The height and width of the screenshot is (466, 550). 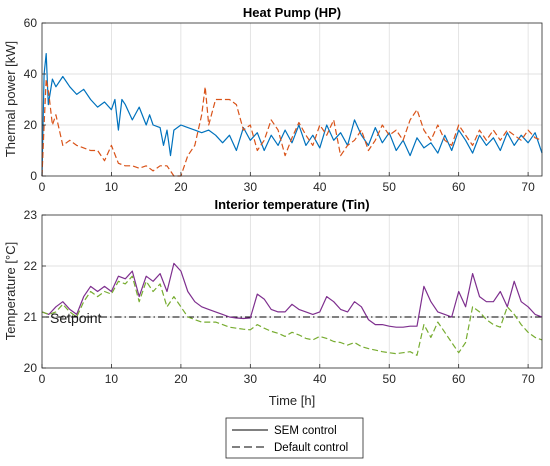 What do you see at coordinates (181, 379) in the screenshot?
I see `temperature-x-tick-label: 20` at bounding box center [181, 379].